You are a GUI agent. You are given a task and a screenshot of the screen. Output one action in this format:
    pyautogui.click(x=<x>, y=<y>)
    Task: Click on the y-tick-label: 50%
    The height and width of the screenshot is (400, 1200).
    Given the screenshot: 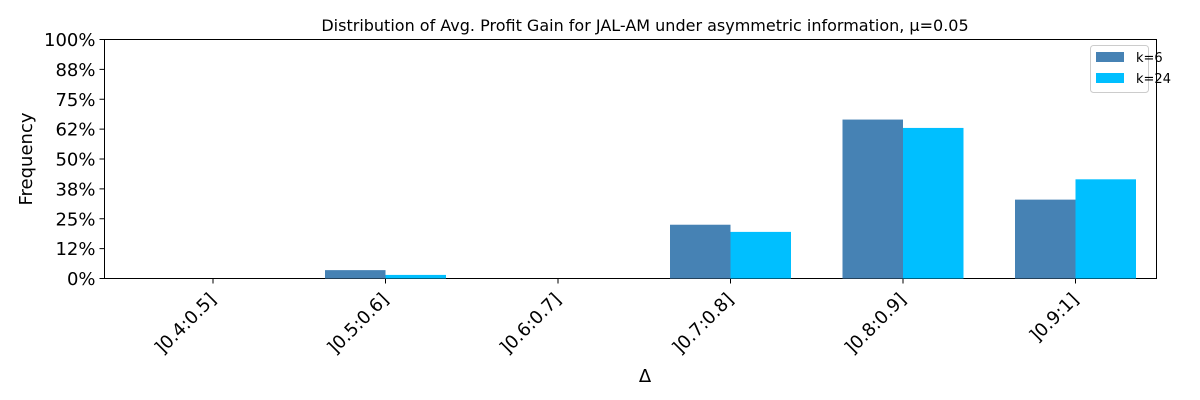 What is the action you would take?
    pyautogui.click(x=75, y=160)
    